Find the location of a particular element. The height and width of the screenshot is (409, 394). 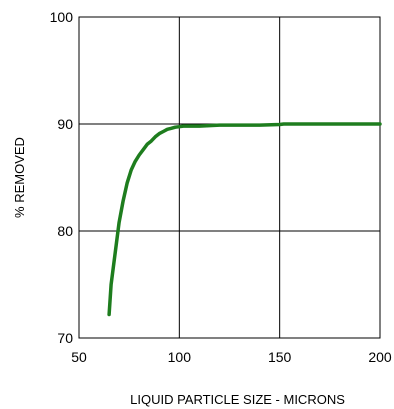

y-tick-label: 70 is located at coordinates (65, 338).